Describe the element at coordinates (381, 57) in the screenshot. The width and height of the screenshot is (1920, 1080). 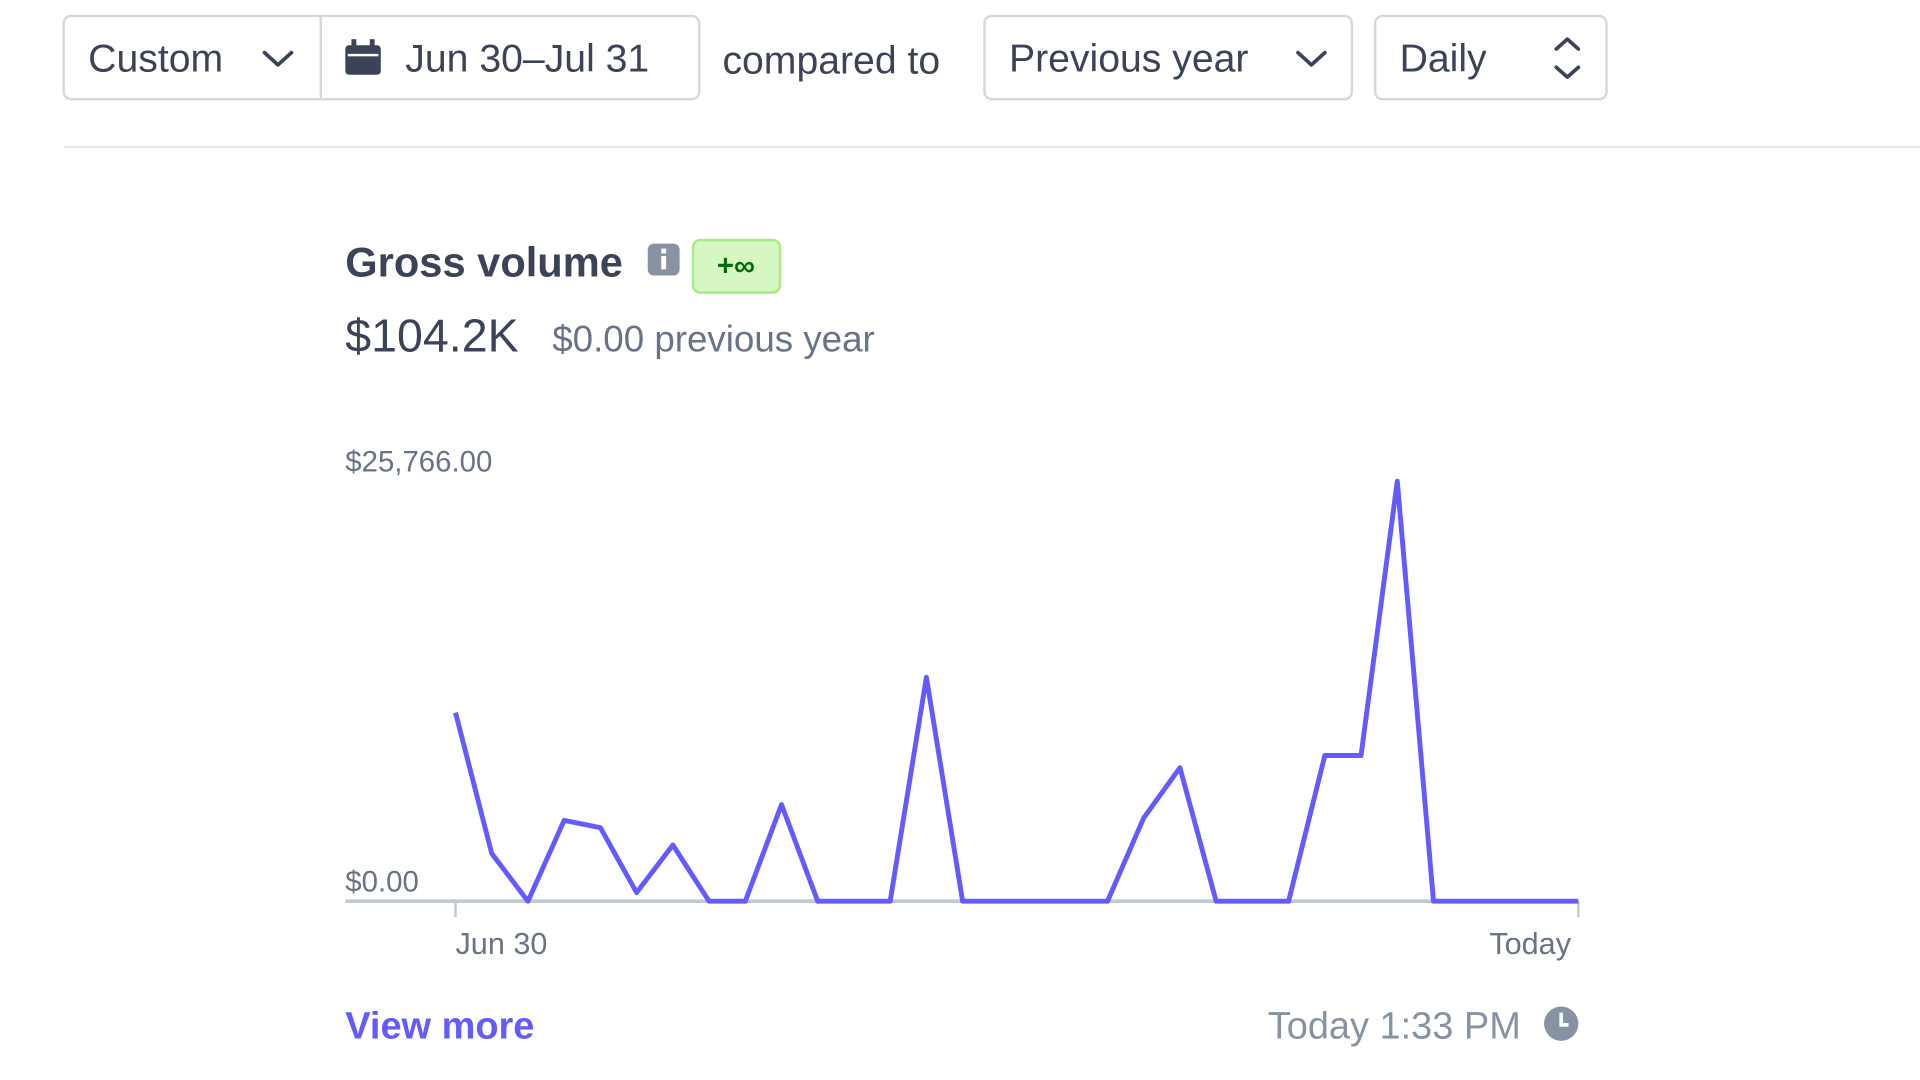
I see `date-control` at that location.